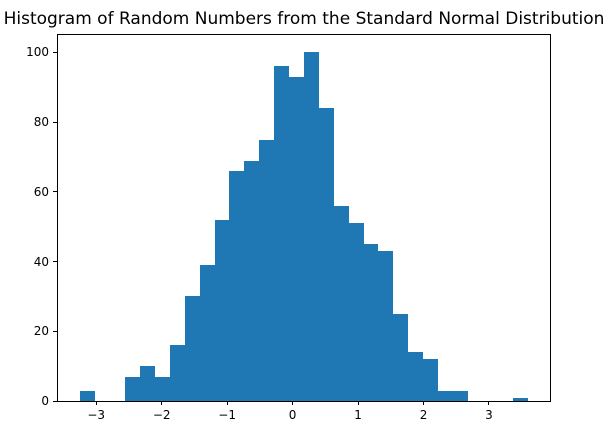 The width and height of the screenshot is (607, 435). I want to click on y-tick-label: 0, so click(45, 401).